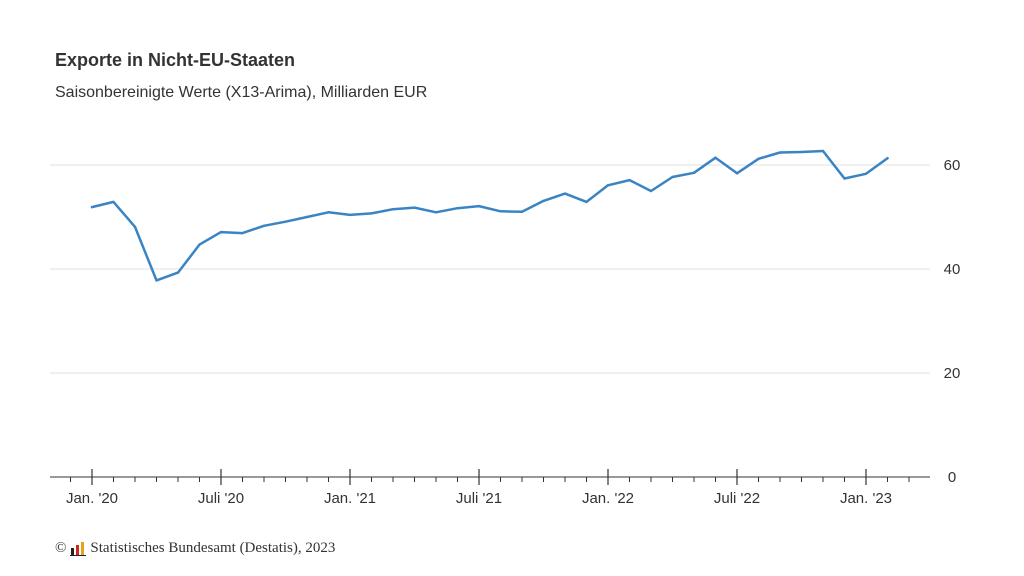 The width and height of the screenshot is (1024, 576). I want to click on footer-text: Statistisches Bundesamt (Destatis), 2023, so click(213, 548).